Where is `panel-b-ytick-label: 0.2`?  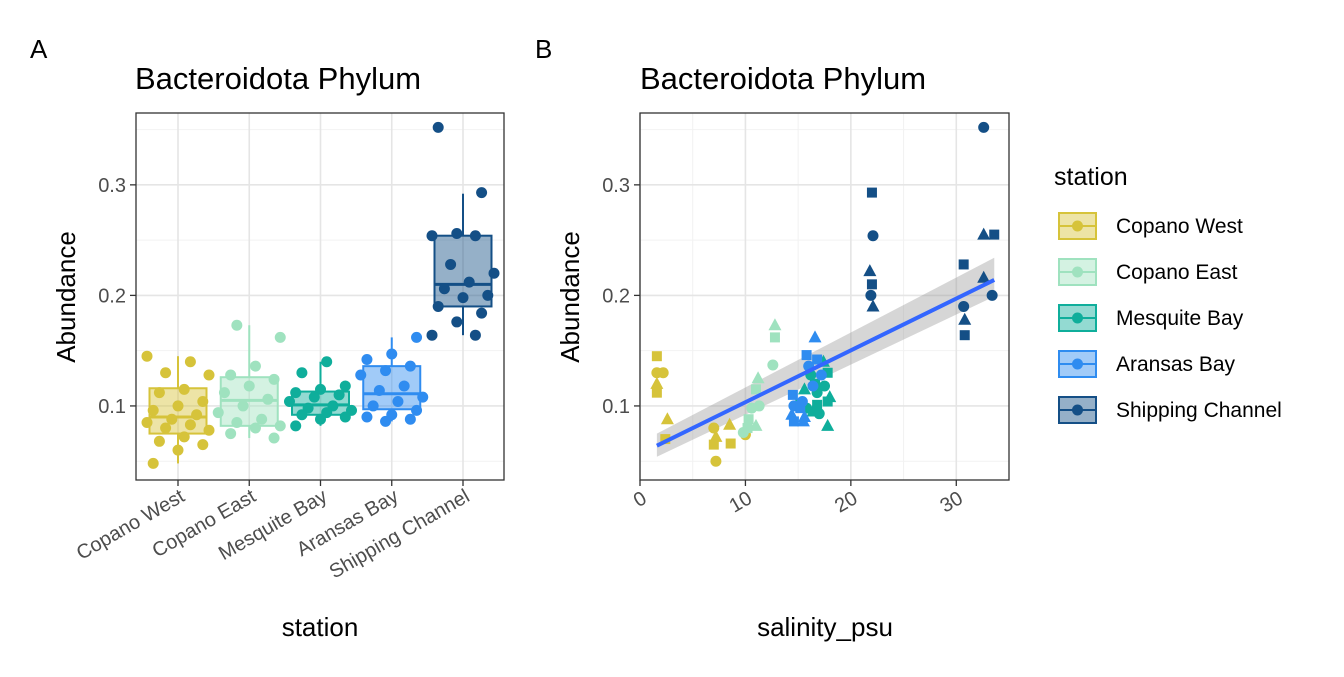 panel-b-ytick-label: 0.2 is located at coordinates (616, 296).